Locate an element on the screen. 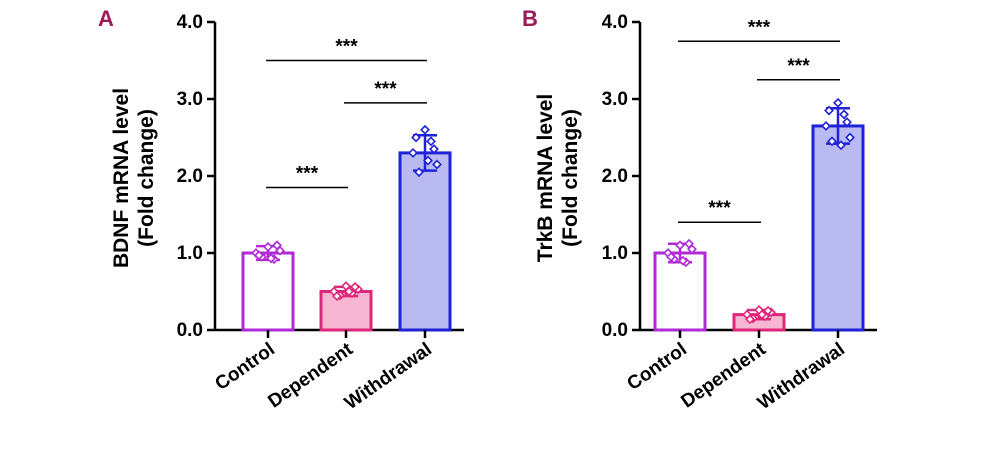 This screenshot has height=452, width=1000. panel-b-y-tick-label: 2.0 is located at coordinates (615, 176).